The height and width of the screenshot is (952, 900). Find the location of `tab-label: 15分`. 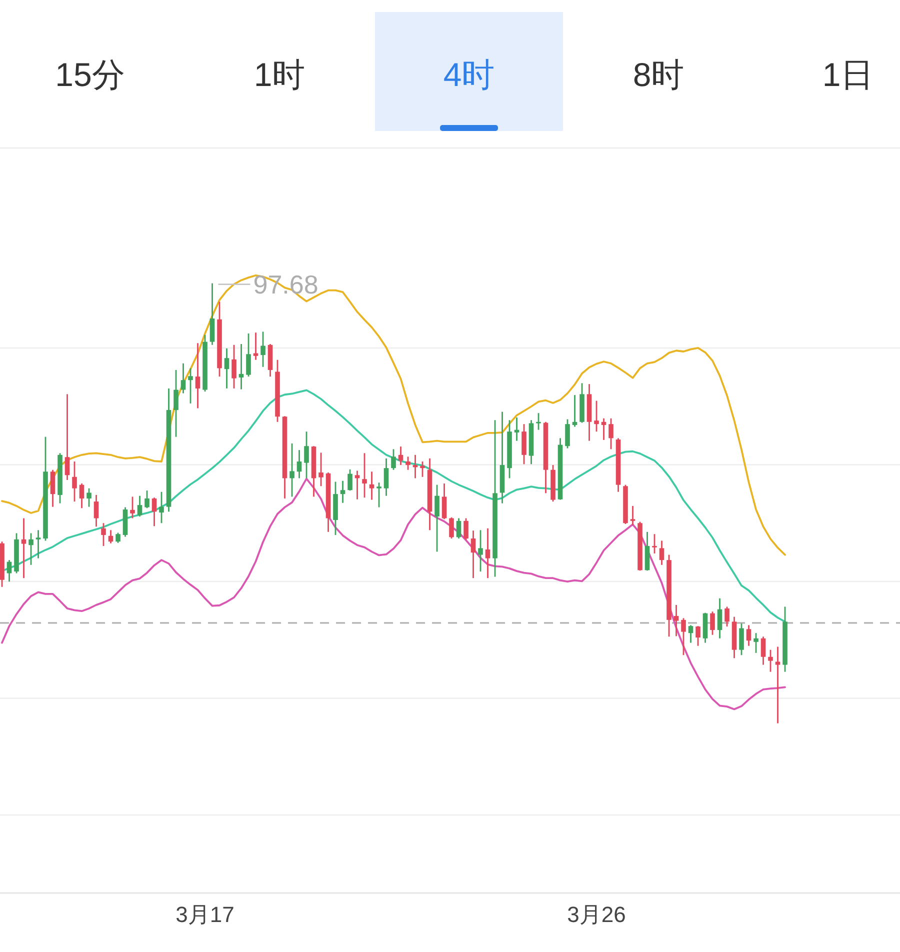

tab-label: 15分 is located at coordinates (90, 74).